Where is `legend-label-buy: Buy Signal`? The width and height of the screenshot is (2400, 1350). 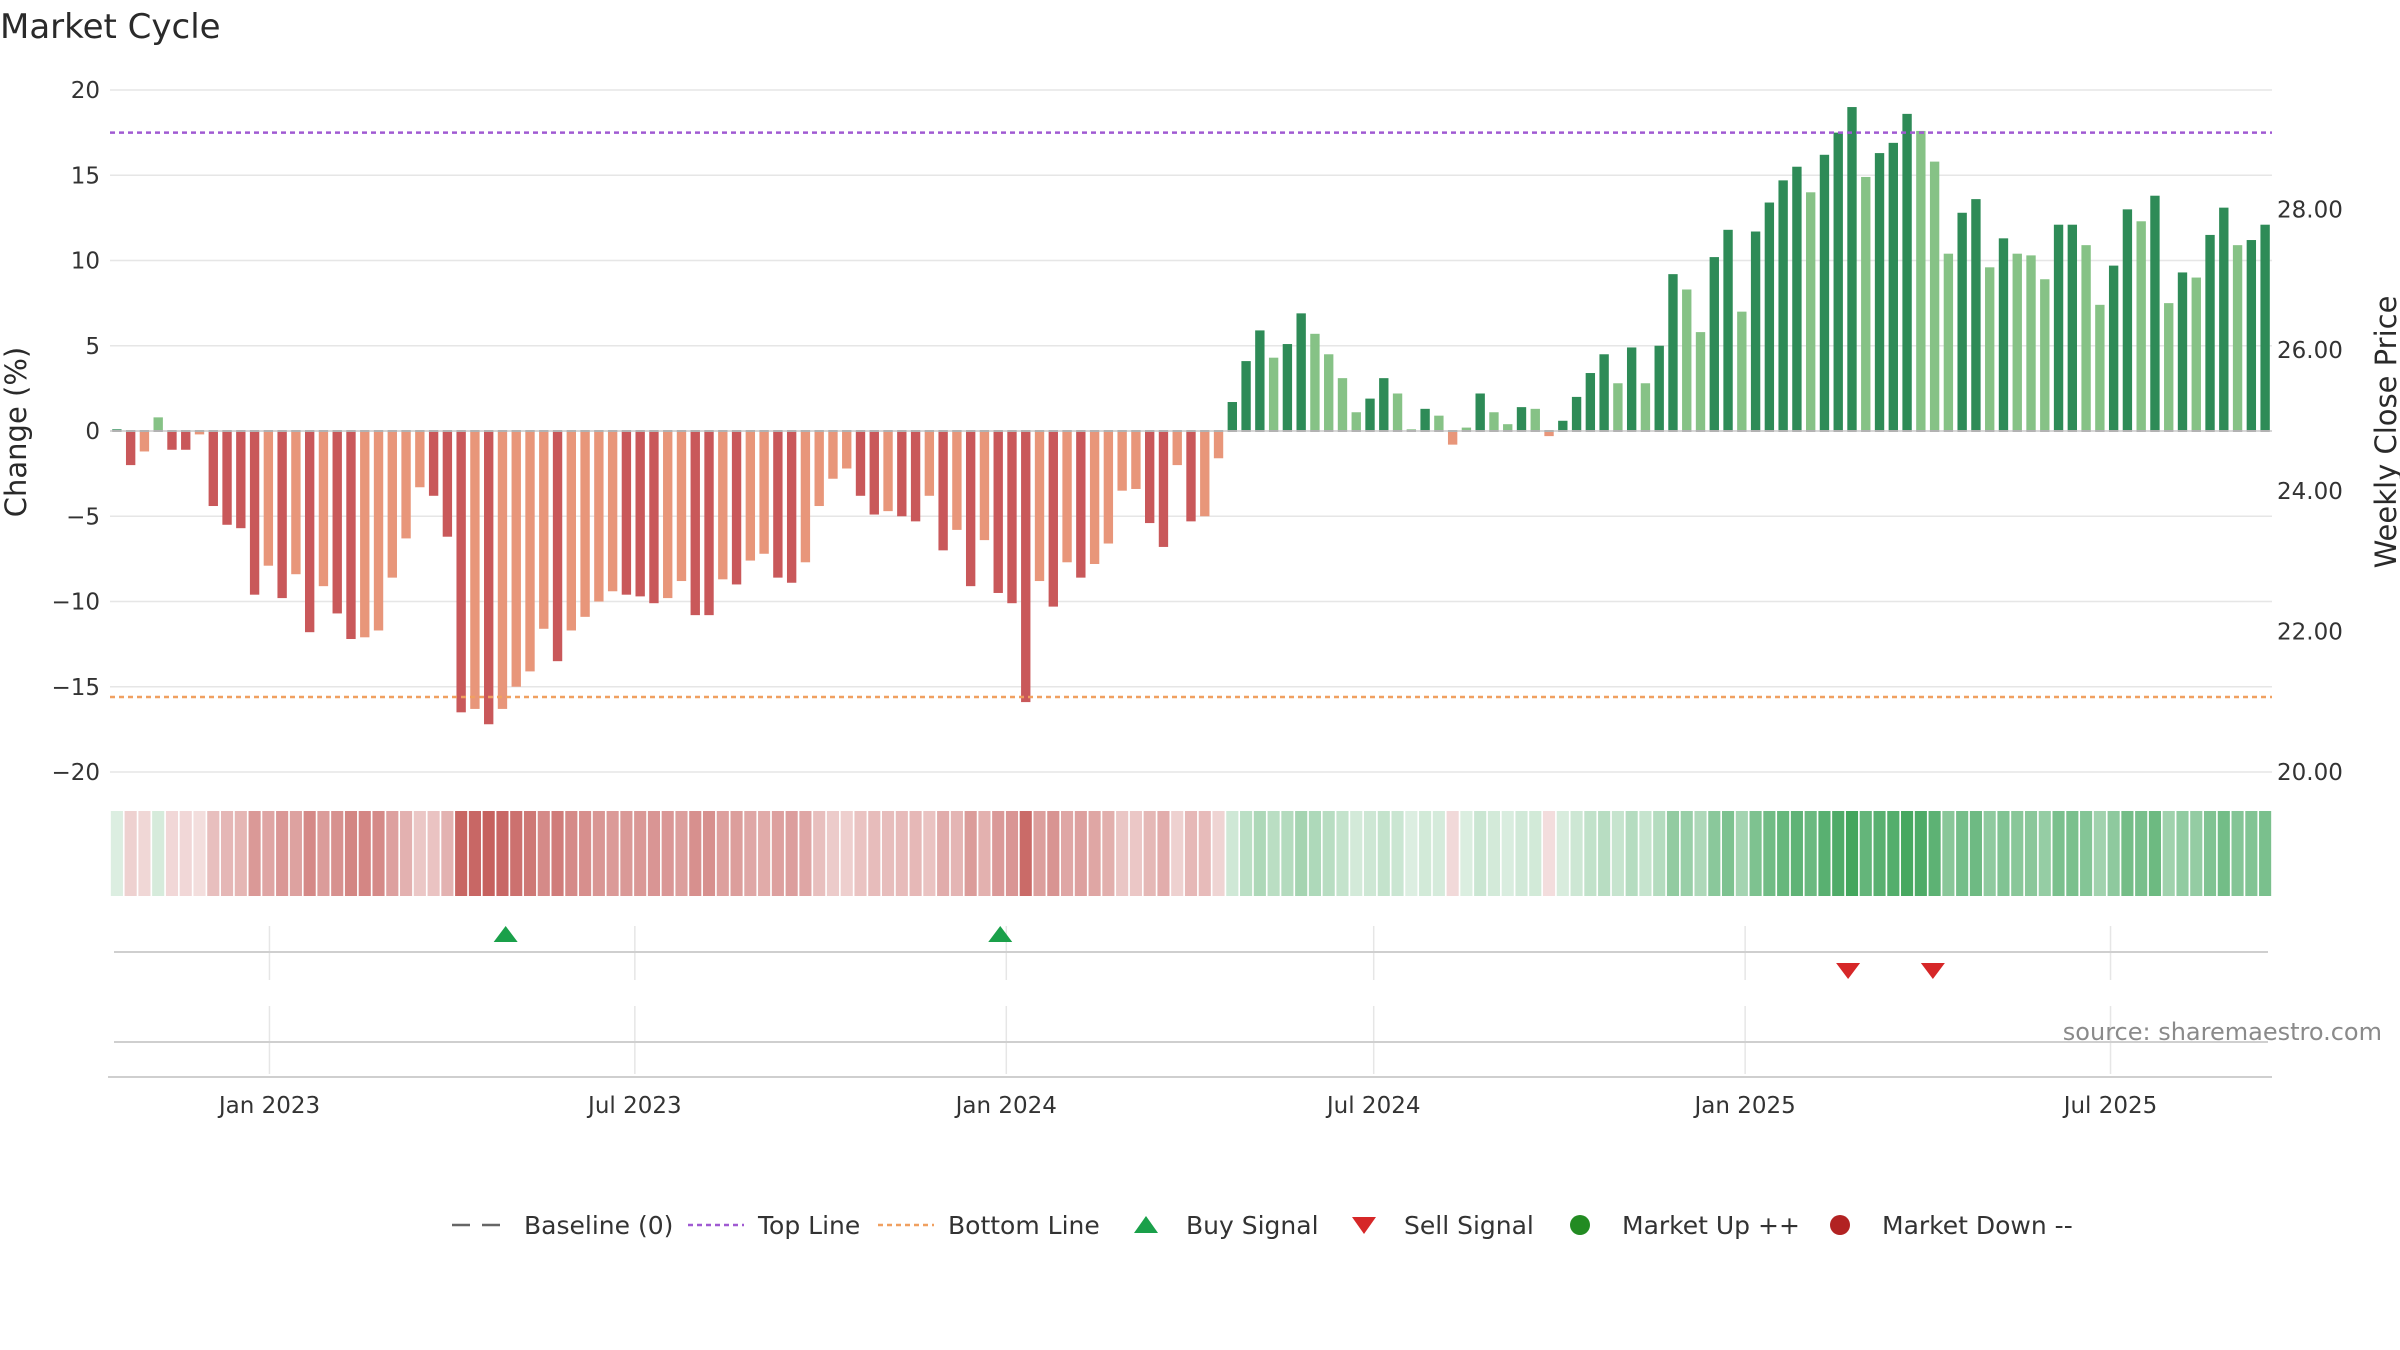
legend-label-buy: Buy Signal is located at coordinates (1252, 1225).